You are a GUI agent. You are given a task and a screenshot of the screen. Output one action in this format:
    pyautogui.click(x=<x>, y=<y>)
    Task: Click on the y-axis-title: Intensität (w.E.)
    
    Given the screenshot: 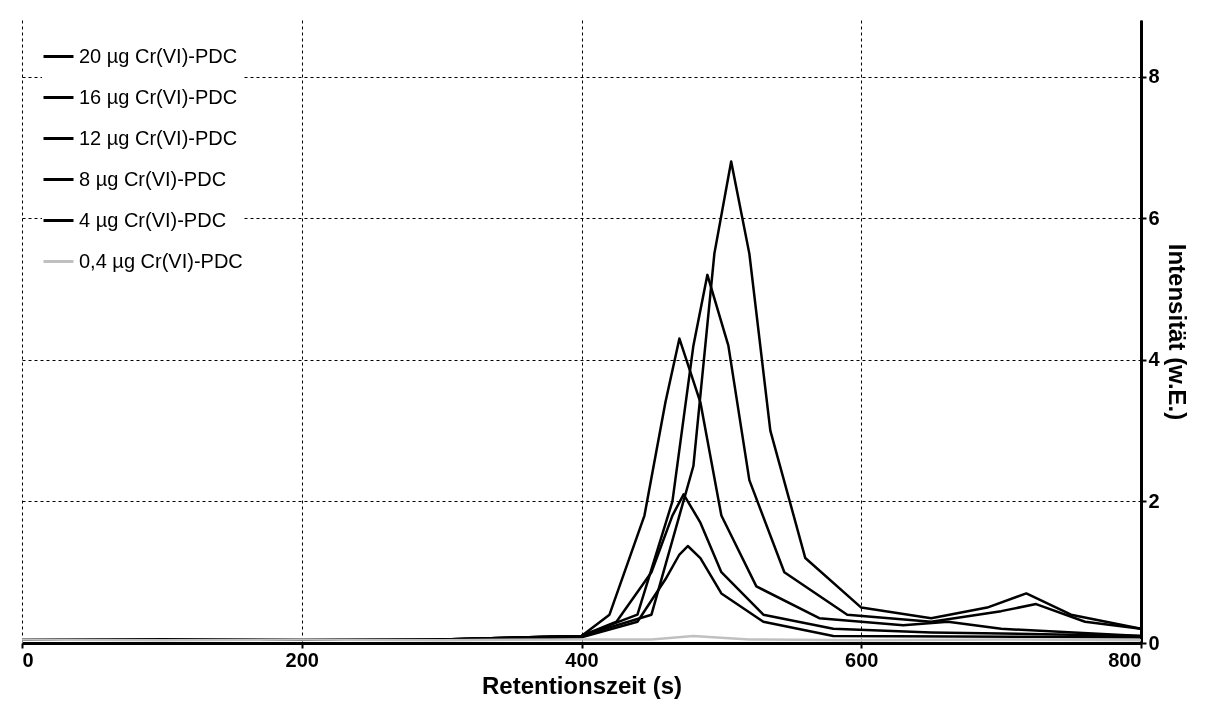 What is the action you would take?
    pyautogui.click(x=1177, y=332)
    